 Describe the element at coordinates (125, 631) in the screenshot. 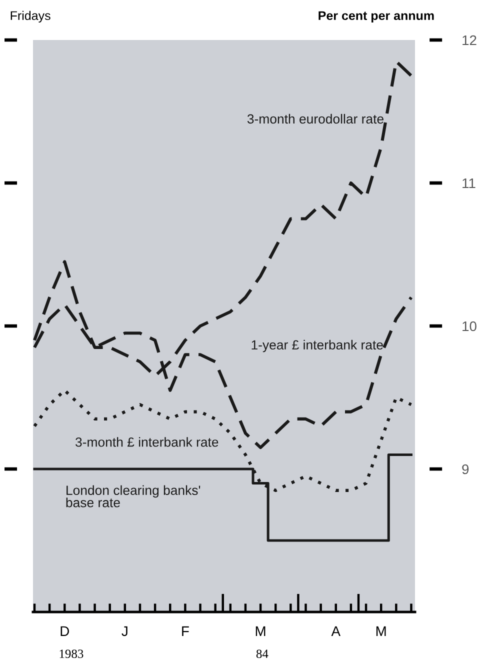

I see `x-tick-label: J` at that location.